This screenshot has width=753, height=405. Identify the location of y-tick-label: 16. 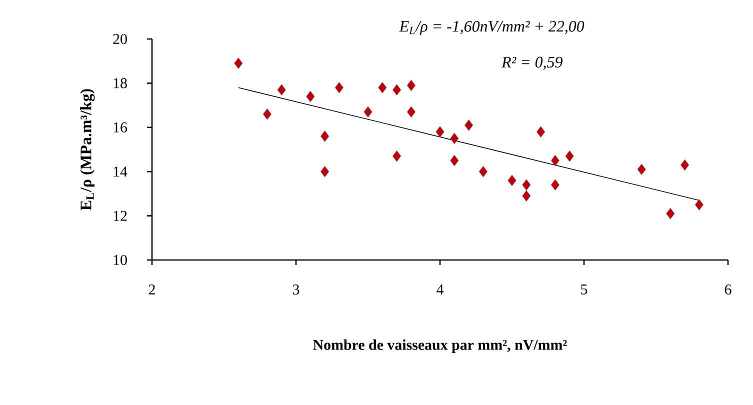
(121, 127).